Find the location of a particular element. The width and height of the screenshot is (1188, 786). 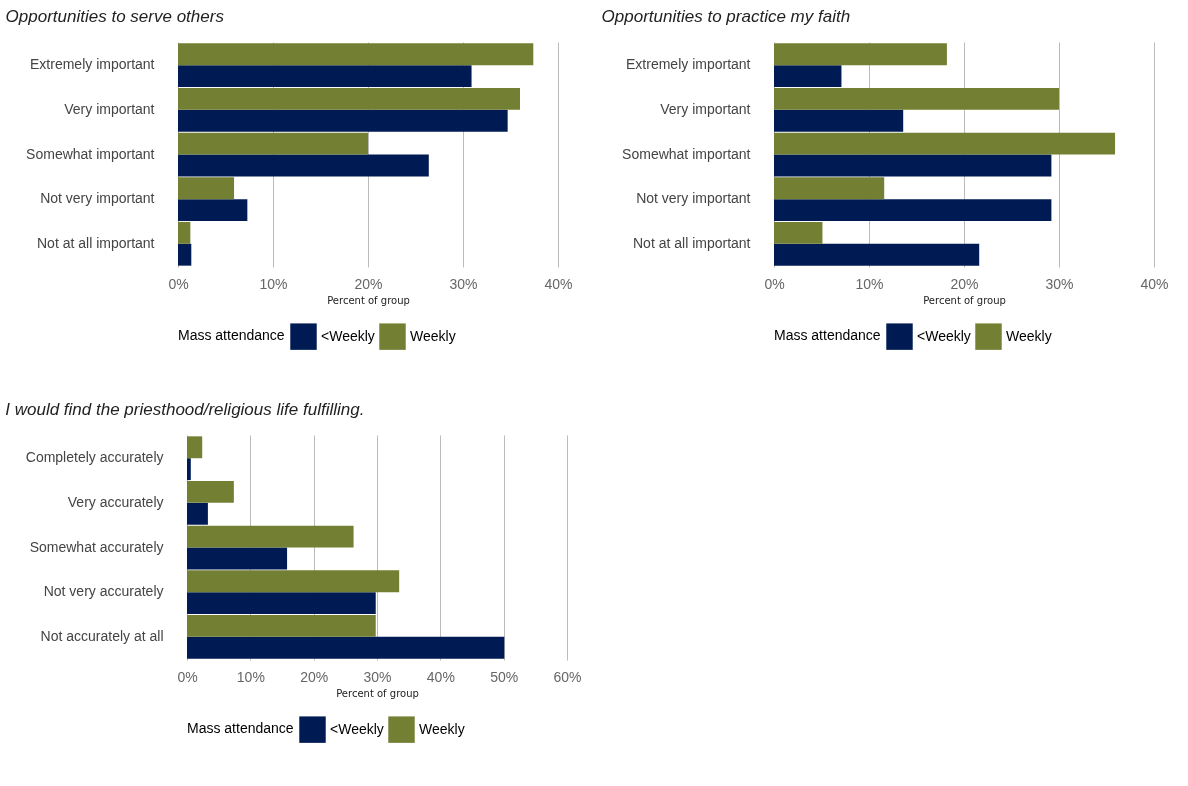

y-tick-label: Very accurately is located at coordinates (115, 501).